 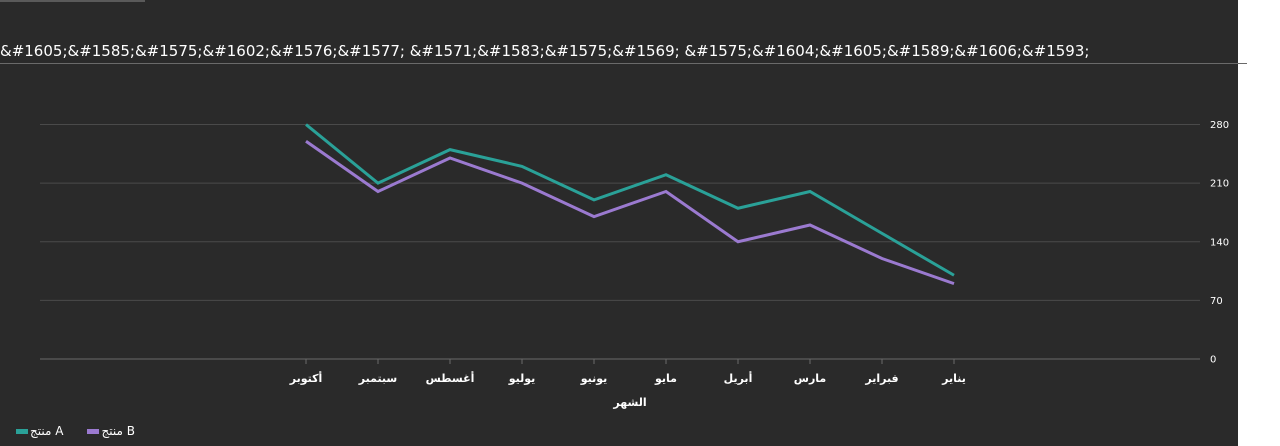 I want to click on tab-strip, so click(x=72, y=1).